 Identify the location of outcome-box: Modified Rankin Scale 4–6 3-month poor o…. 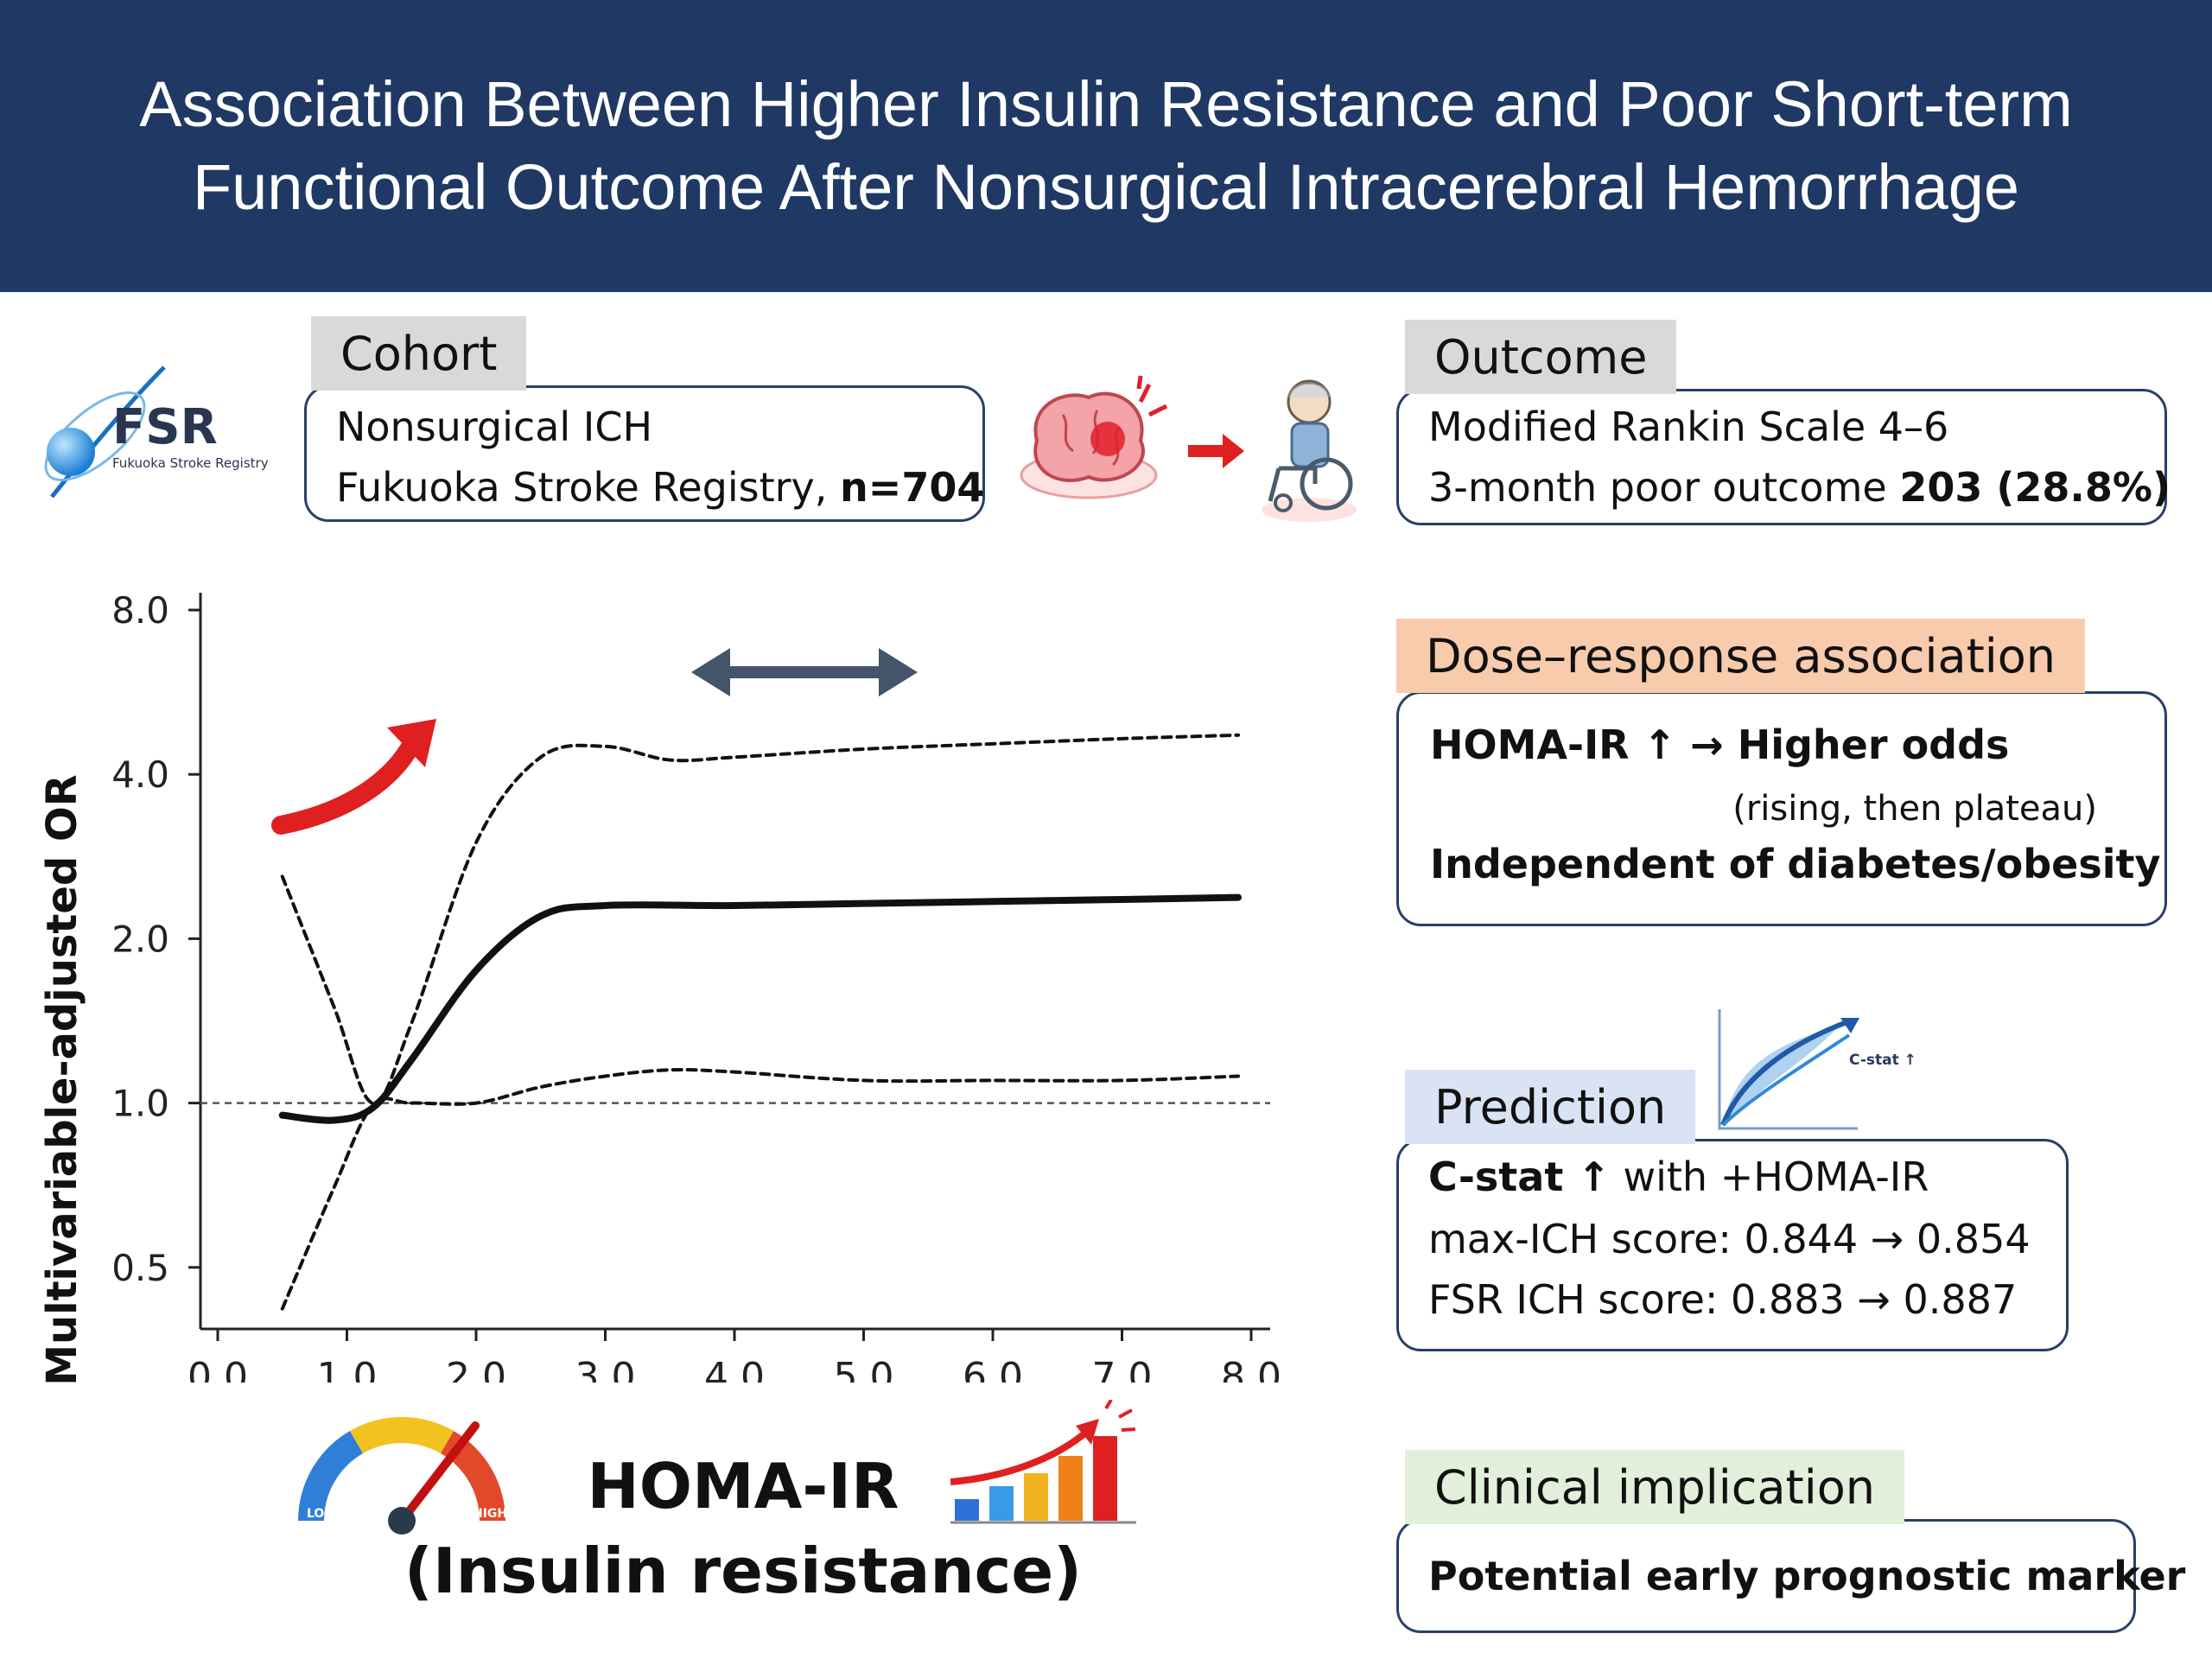
(1784, 457).